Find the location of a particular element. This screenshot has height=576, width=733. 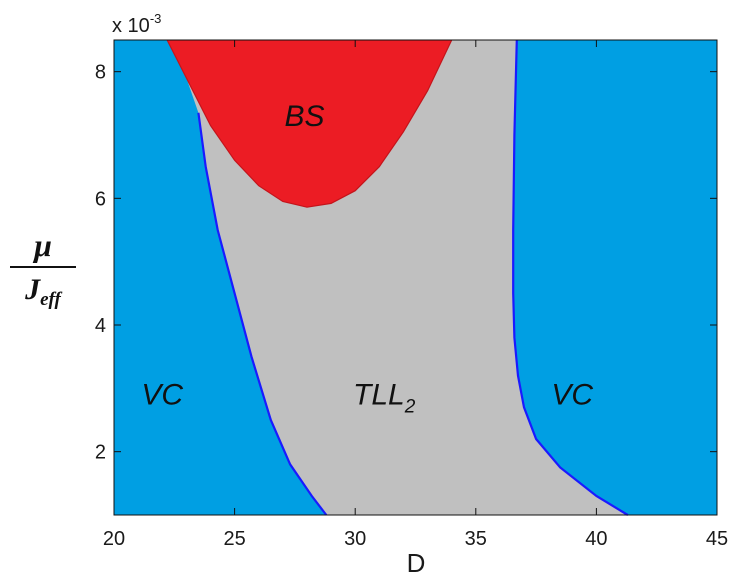

x-tick-label: 45 is located at coordinates (717, 539).